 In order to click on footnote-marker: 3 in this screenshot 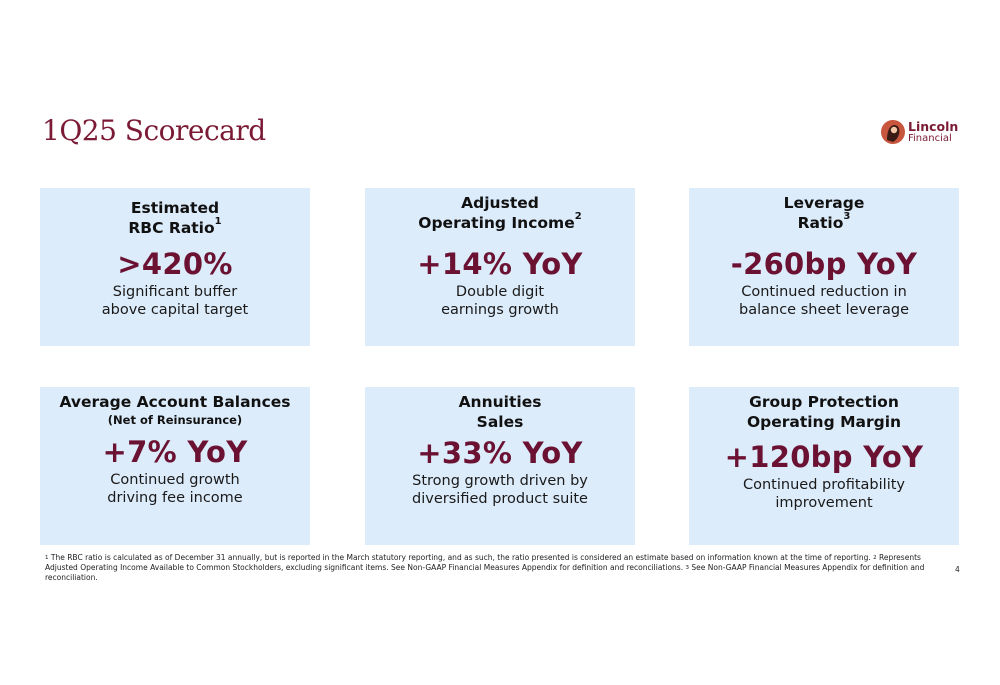, I will do `click(847, 216)`.